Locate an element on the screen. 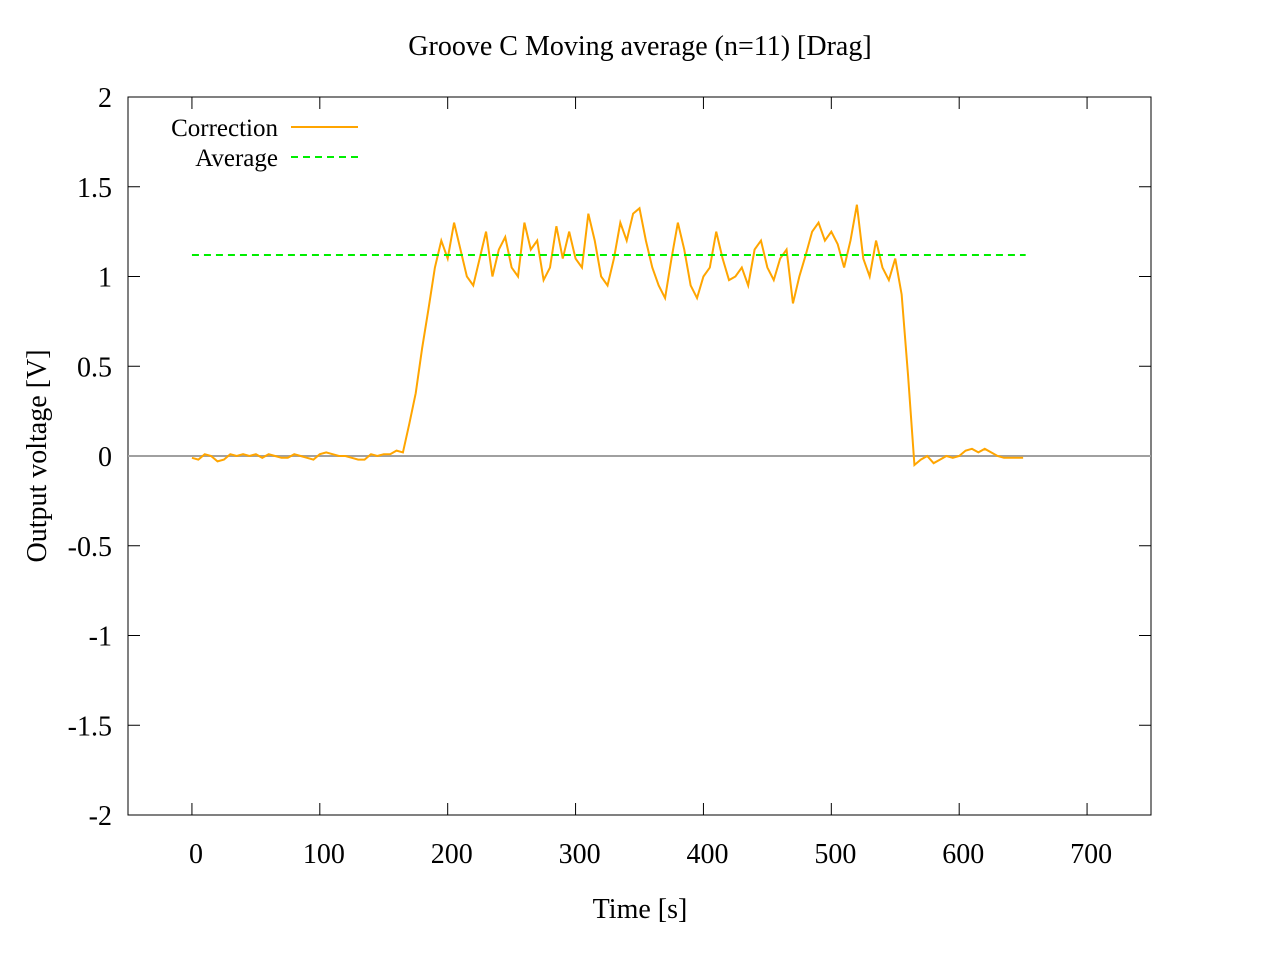  legend-label: Correction is located at coordinates (224, 128).